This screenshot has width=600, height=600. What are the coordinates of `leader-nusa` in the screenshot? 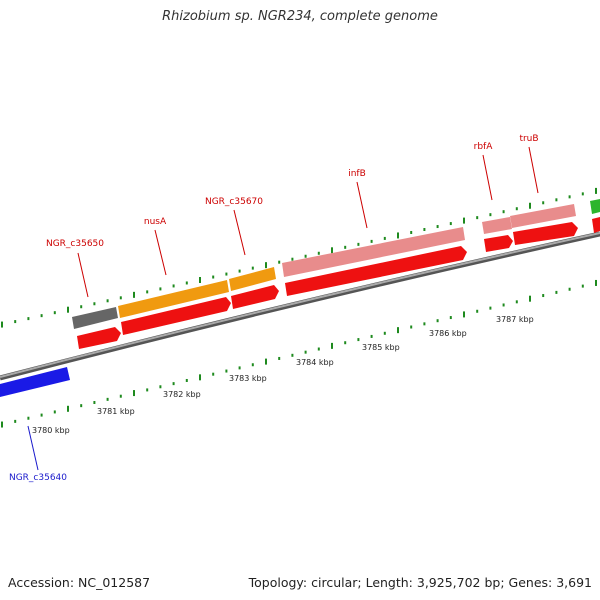 It's located at (160, 252).